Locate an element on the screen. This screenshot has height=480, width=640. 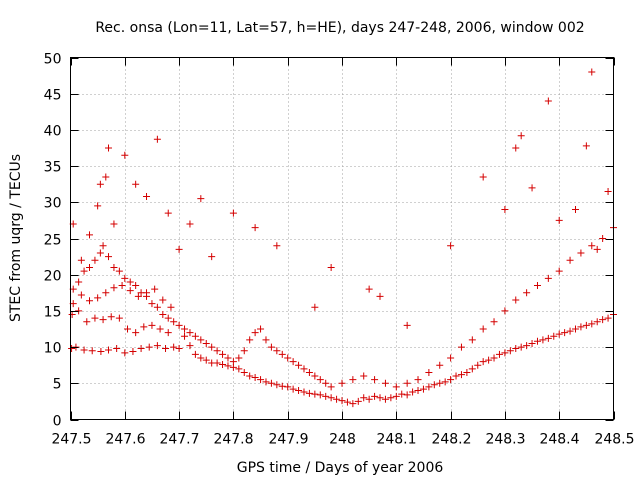
y-tick-label: 5 is located at coordinates (57, 385).